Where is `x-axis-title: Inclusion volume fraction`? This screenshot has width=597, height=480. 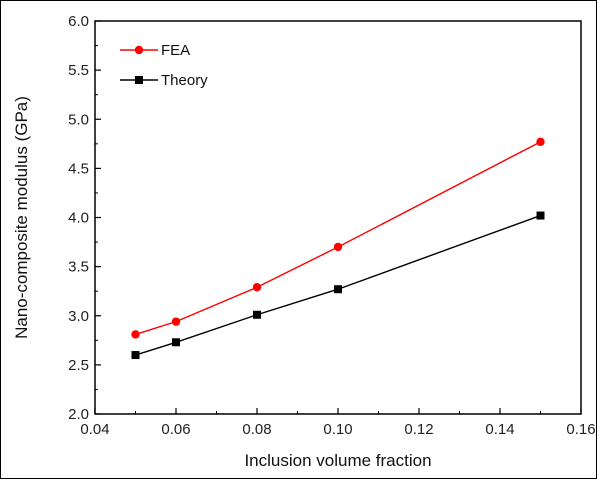 x-axis-title: Inclusion volume fraction is located at coordinates (337, 460).